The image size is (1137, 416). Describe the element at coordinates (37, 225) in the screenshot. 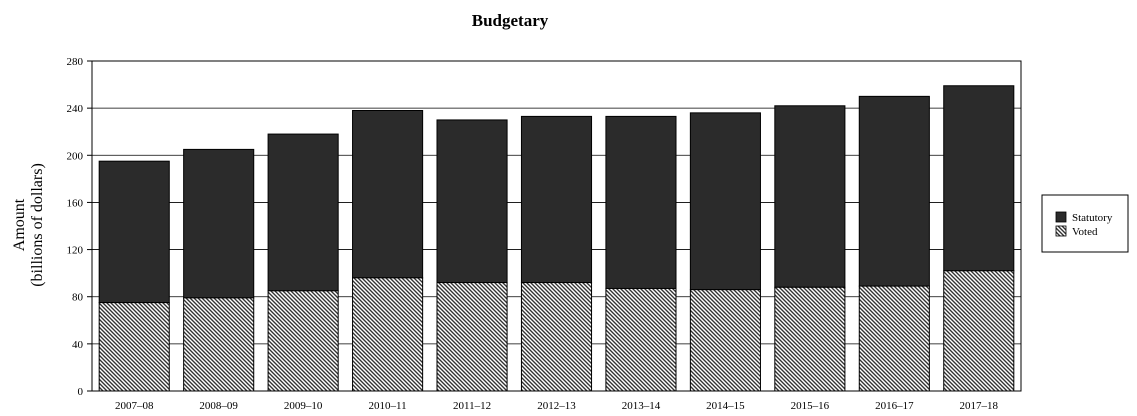

I see `y-axis-label-line-2: (billions of dollars)` at that location.